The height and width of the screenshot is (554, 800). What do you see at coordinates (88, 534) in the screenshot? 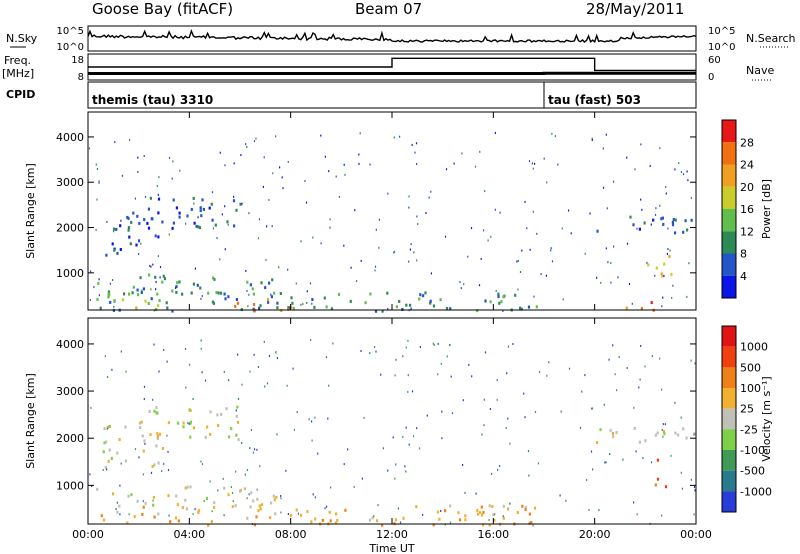
I see `x-tick-label: 00:00` at bounding box center [88, 534].